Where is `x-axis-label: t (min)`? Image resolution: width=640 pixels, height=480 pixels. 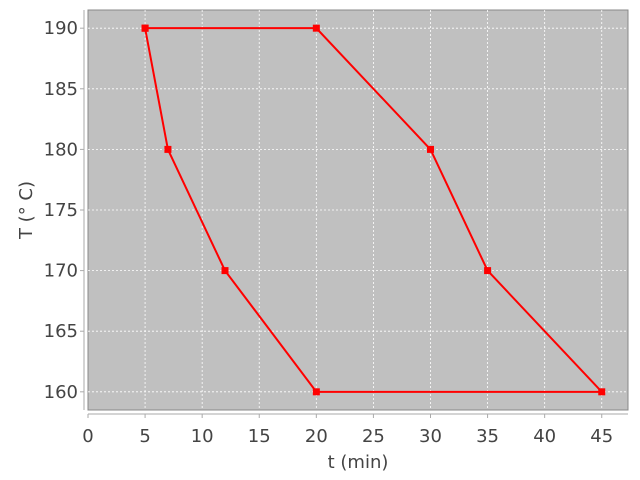
x-axis-label: t (min) is located at coordinates (358, 462).